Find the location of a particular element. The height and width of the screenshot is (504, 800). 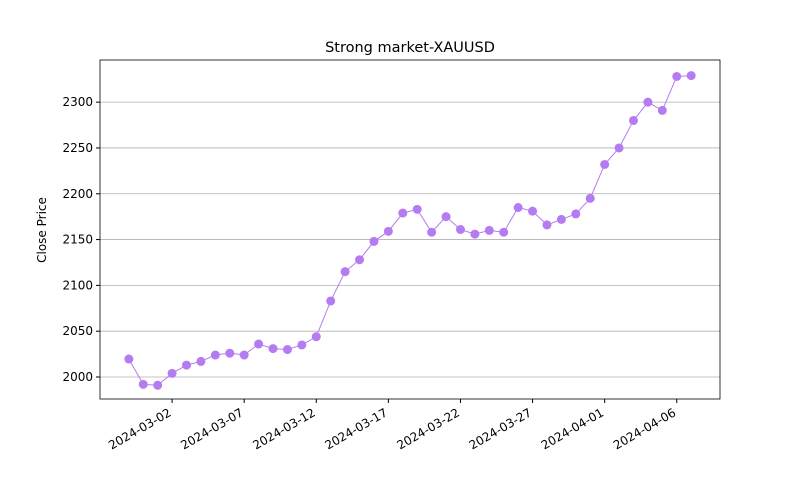

y-tick-label: 2200 is located at coordinates (77, 194).